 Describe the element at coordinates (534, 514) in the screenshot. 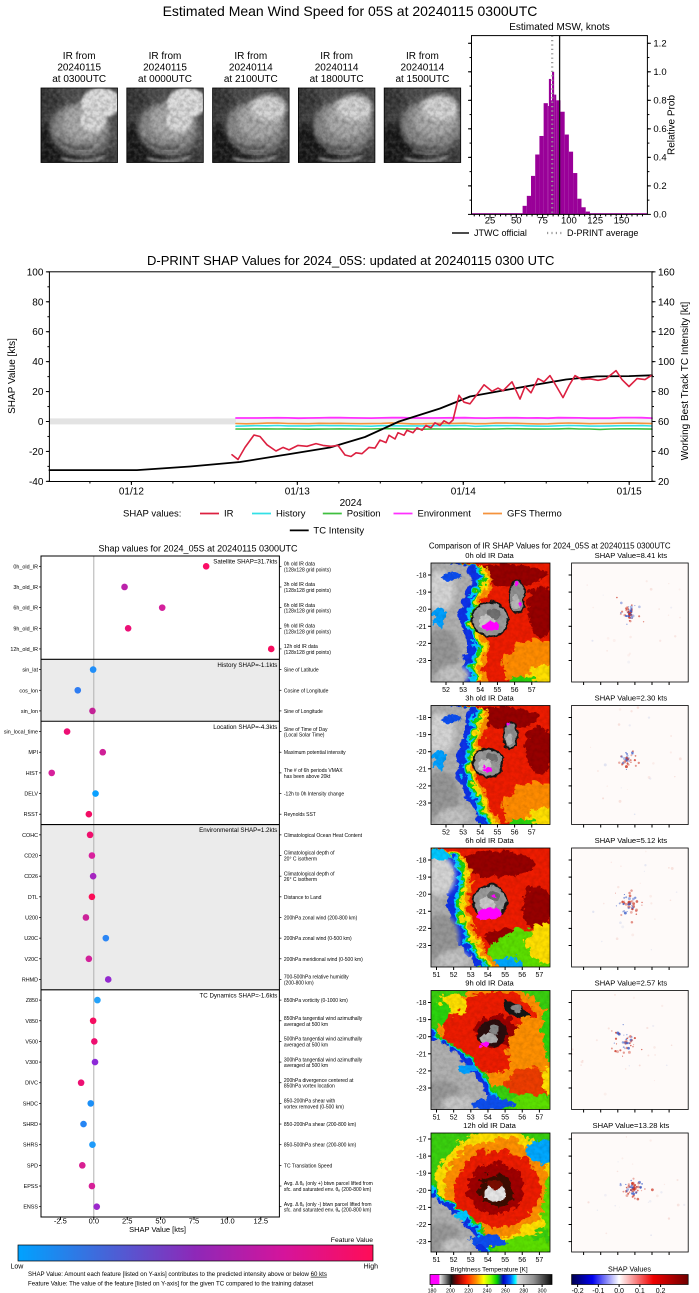

I see `svg-text: GFS Thermo` at that location.